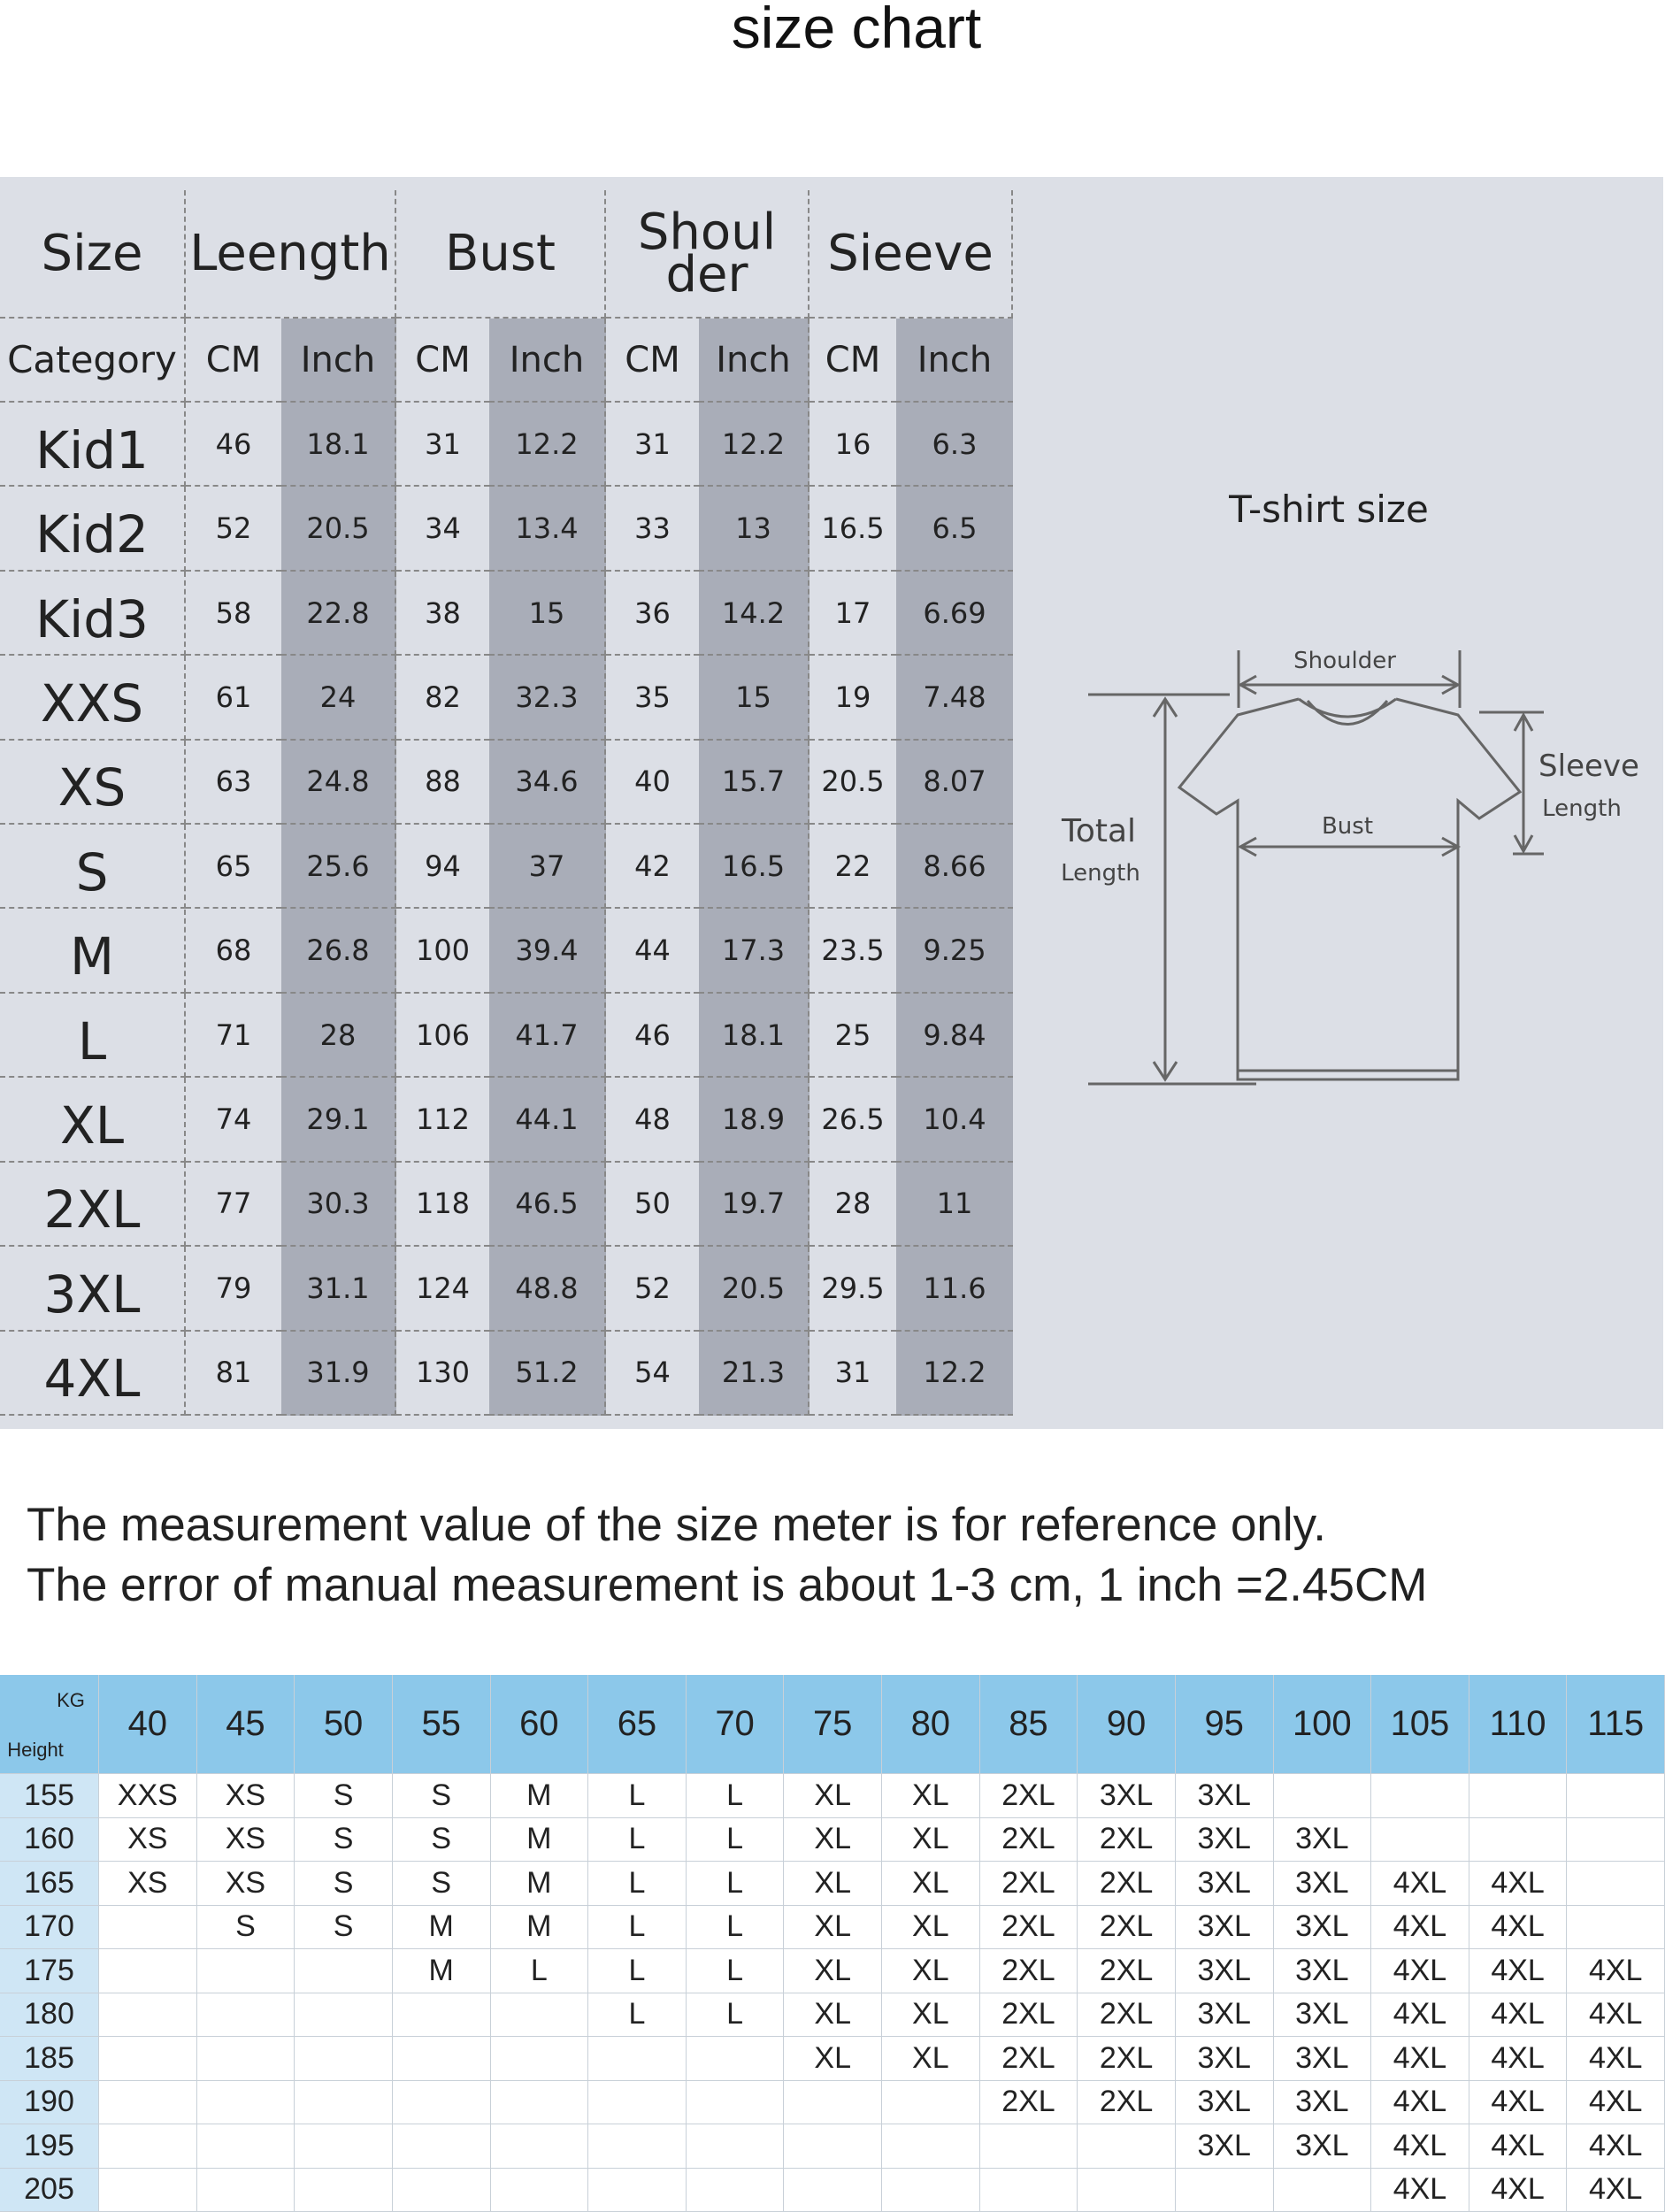 Image resolution: width=1665 pixels, height=2212 pixels. Describe the element at coordinates (245, 1796) in the screenshot. I see `size-cell: XS` at that location.